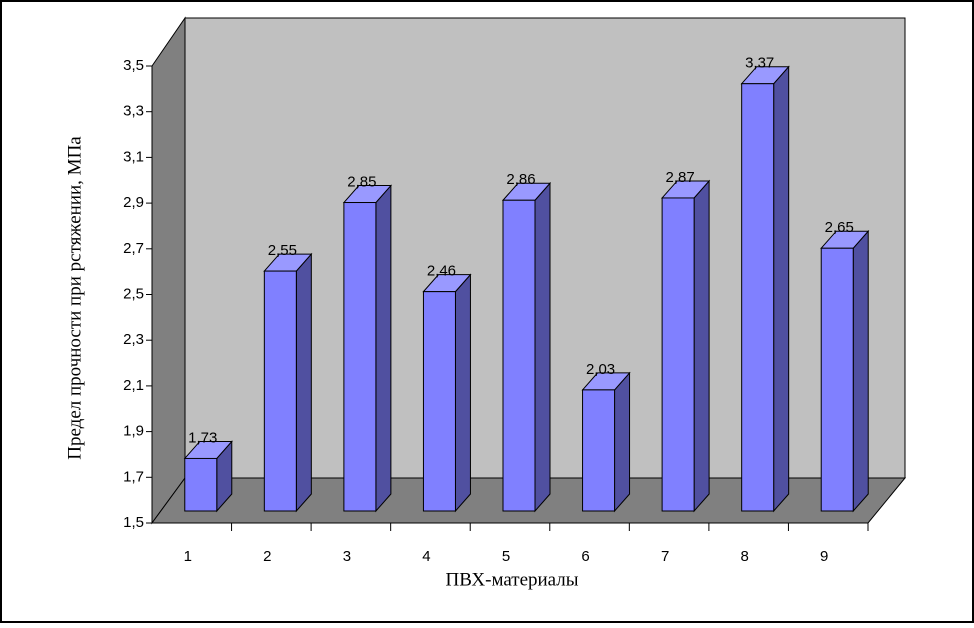 This screenshot has width=974, height=628. Describe the element at coordinates (839, 227) in the screenshot. I see `value-label: 2,65` at that location.